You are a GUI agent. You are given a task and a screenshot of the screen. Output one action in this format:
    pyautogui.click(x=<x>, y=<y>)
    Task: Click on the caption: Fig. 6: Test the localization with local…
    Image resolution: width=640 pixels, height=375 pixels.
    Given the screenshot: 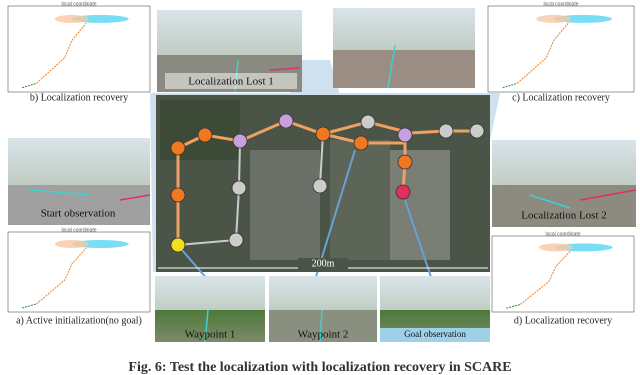 What is the action you would take?
    pyautogui.click(x=319, y=367)
    